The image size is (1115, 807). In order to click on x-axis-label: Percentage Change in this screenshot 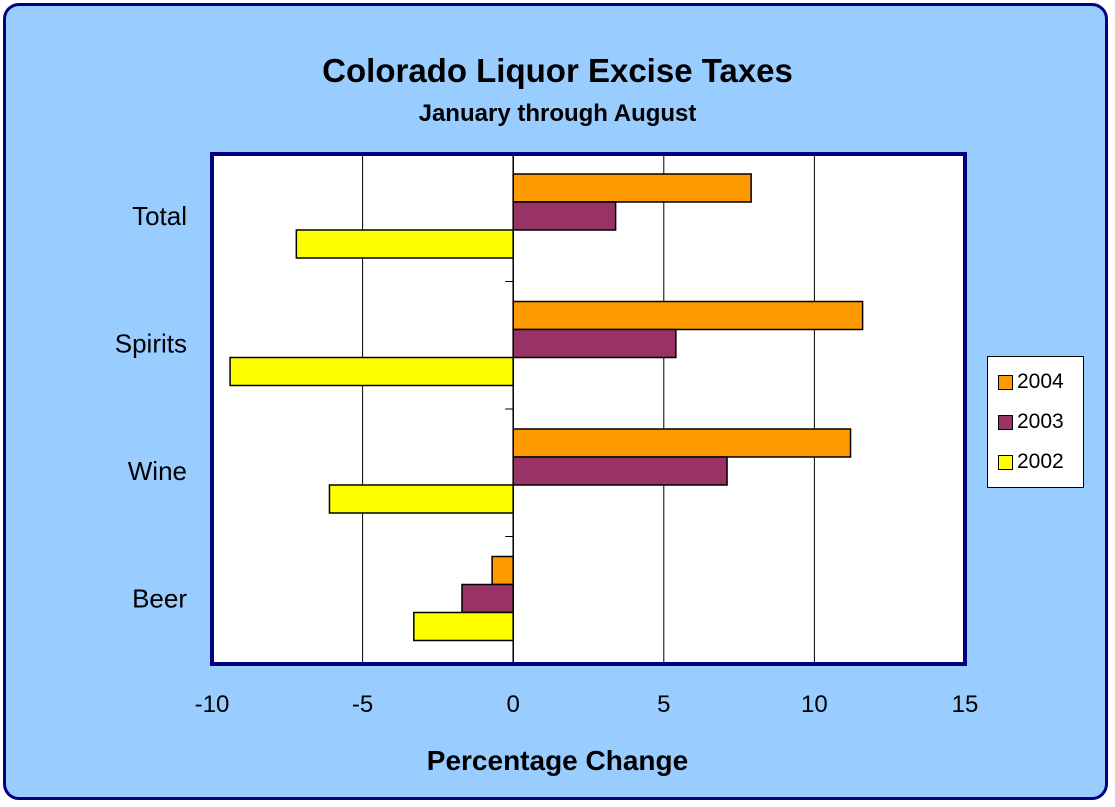, I will do `click(557, 760)`.